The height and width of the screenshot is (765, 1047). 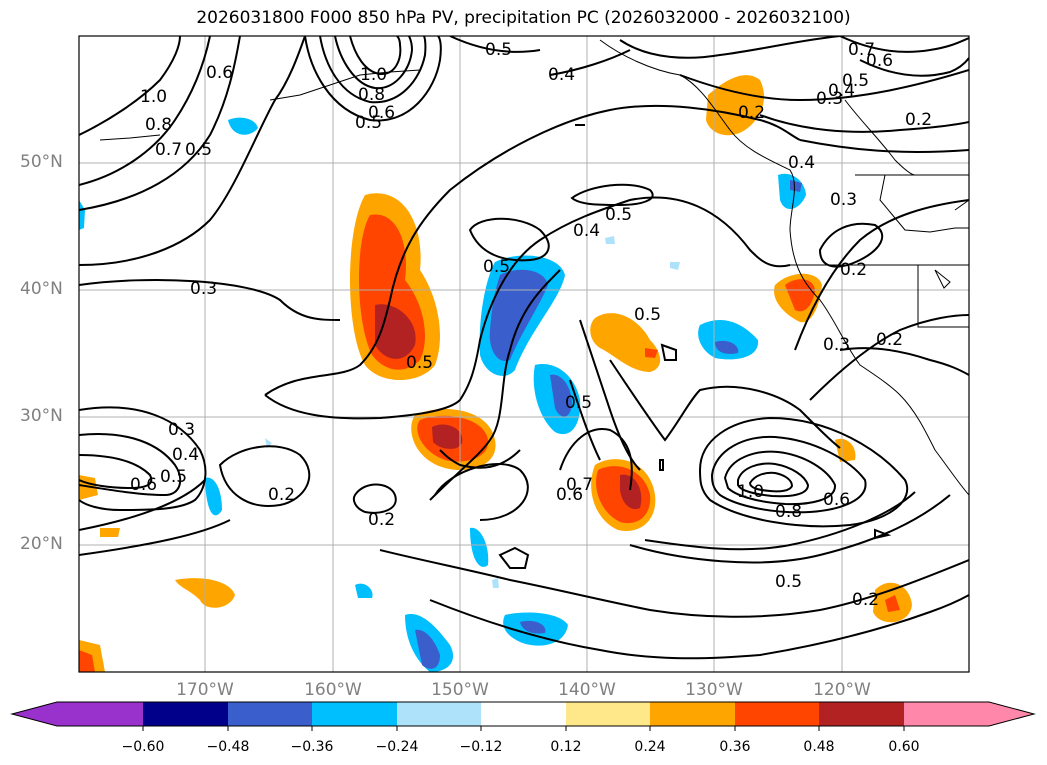 What do you see at coordinates (481, 747) in the screenshot?
I see `colorbar-tick-label: −0.12` at bounding box center [481, 747].